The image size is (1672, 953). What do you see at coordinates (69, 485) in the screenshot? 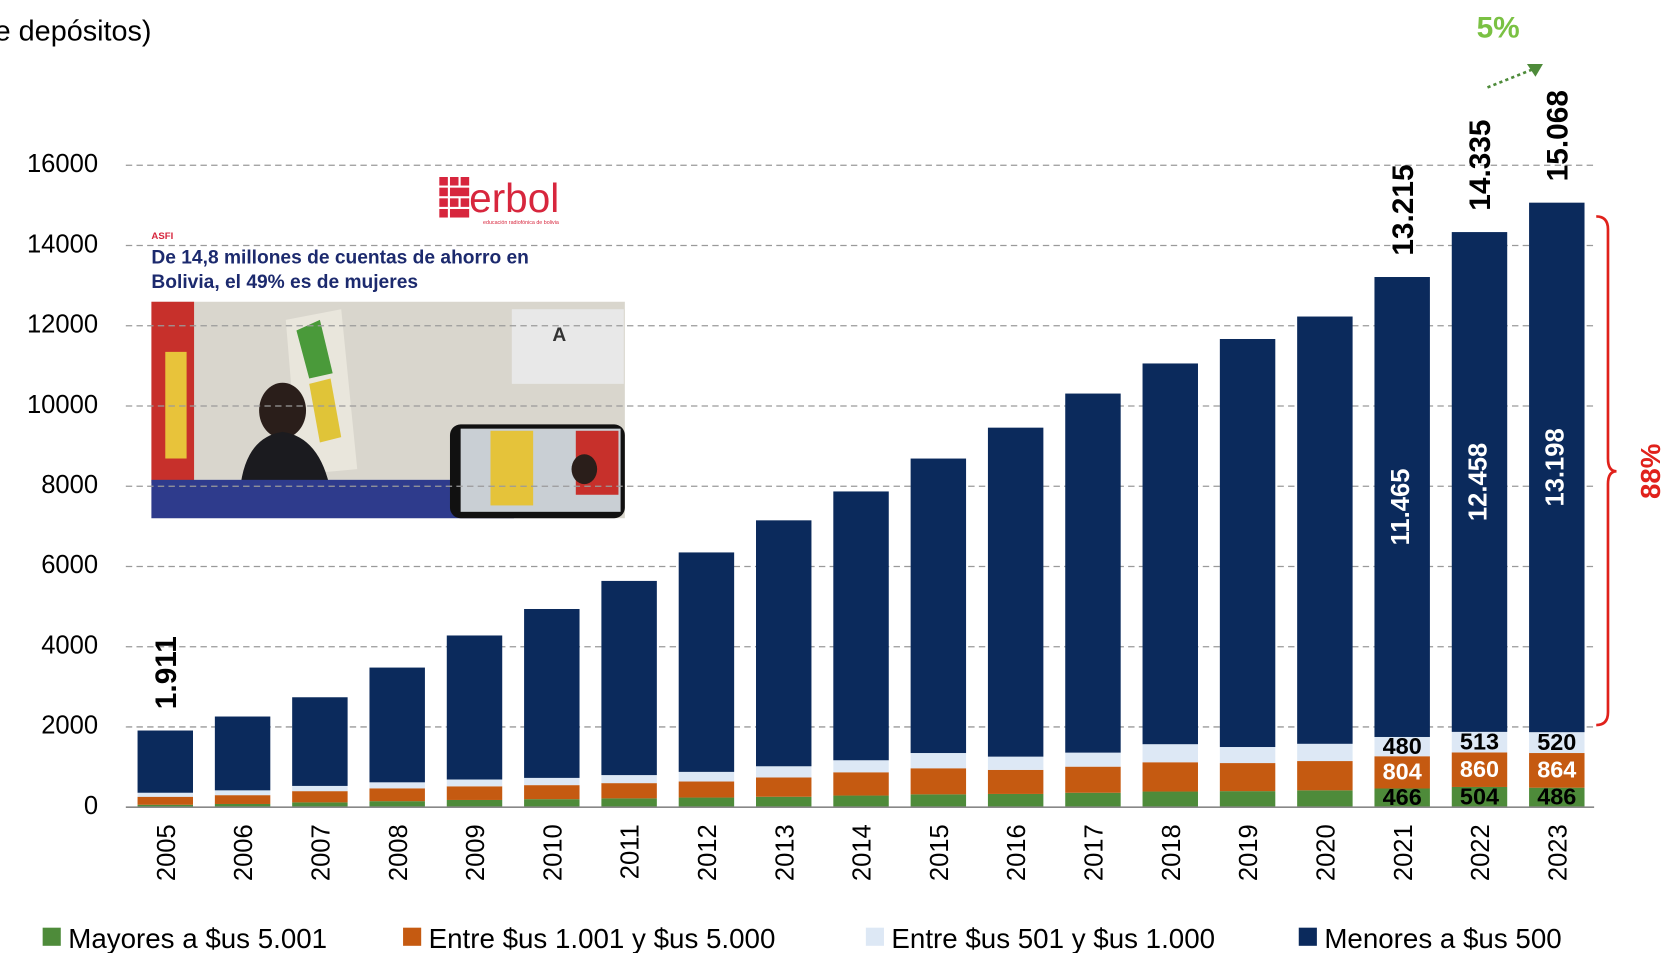
I see `y-tick-label: 8000` at bounding box center [69, 485].